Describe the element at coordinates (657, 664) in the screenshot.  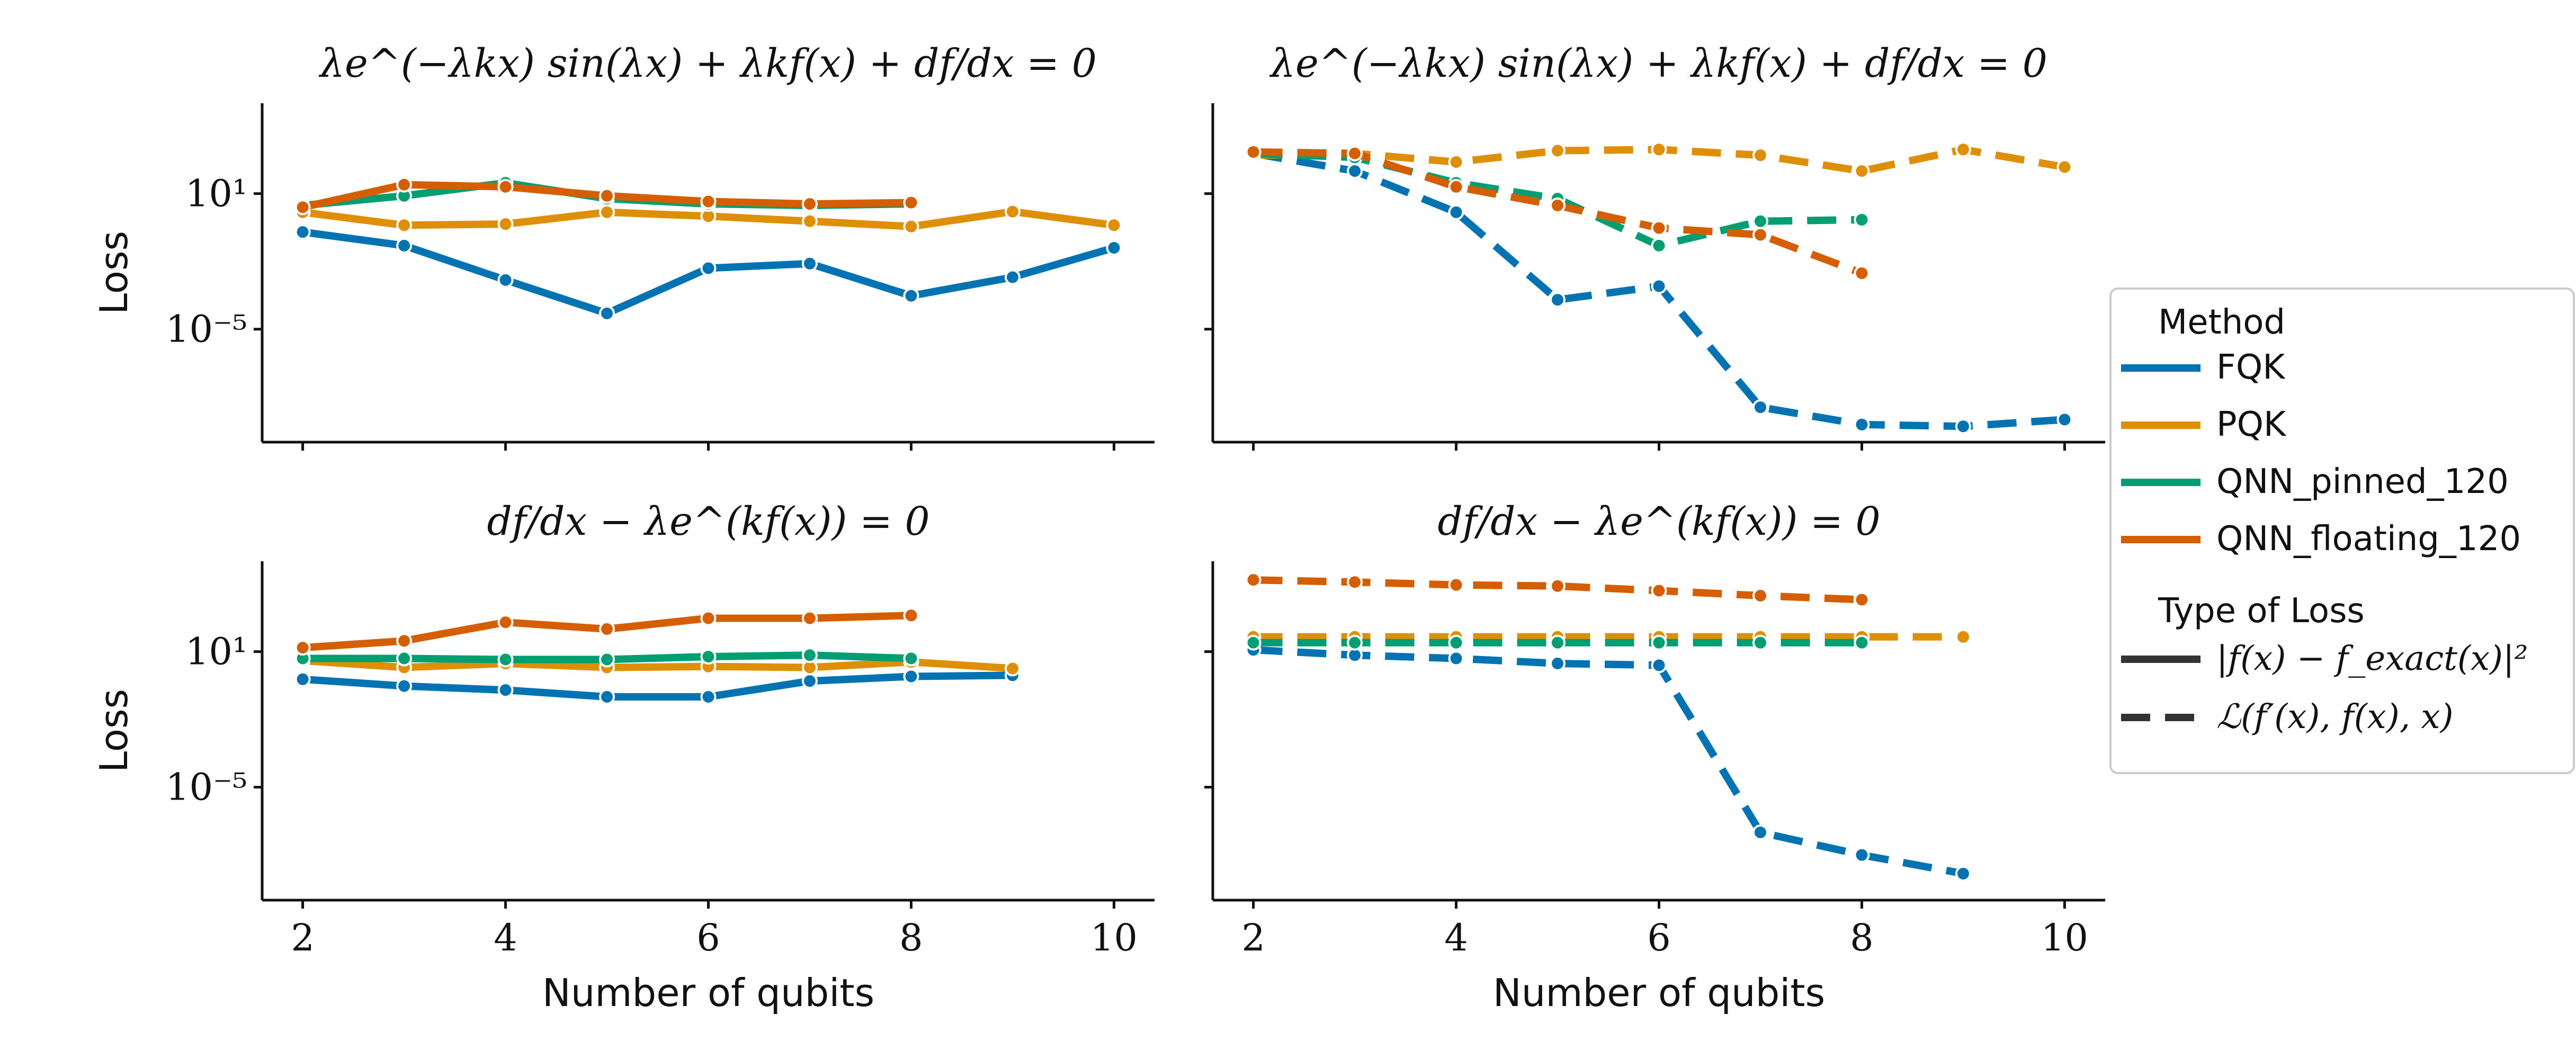
I see `series-line-PQK` at that location.